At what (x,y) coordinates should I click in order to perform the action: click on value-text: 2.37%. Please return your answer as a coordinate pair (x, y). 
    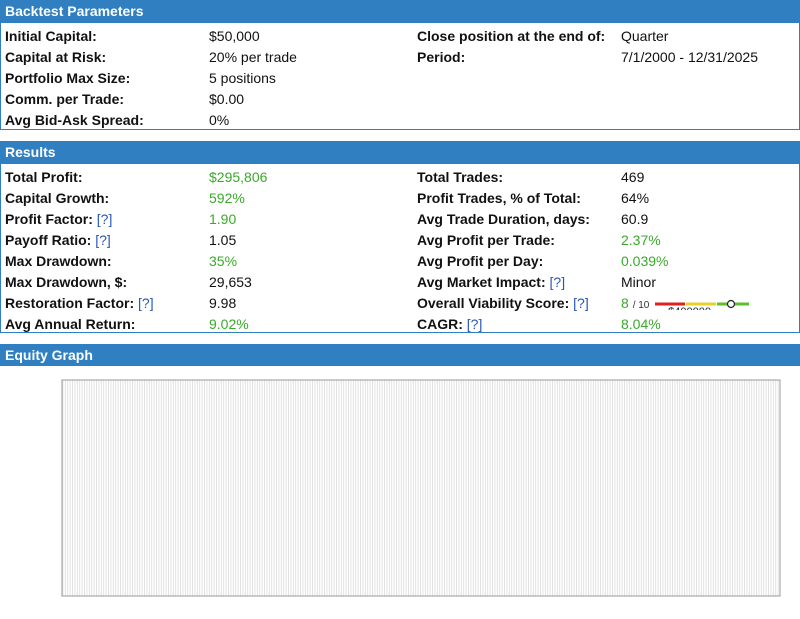
    Looking at the image, I should click on (641, 240).